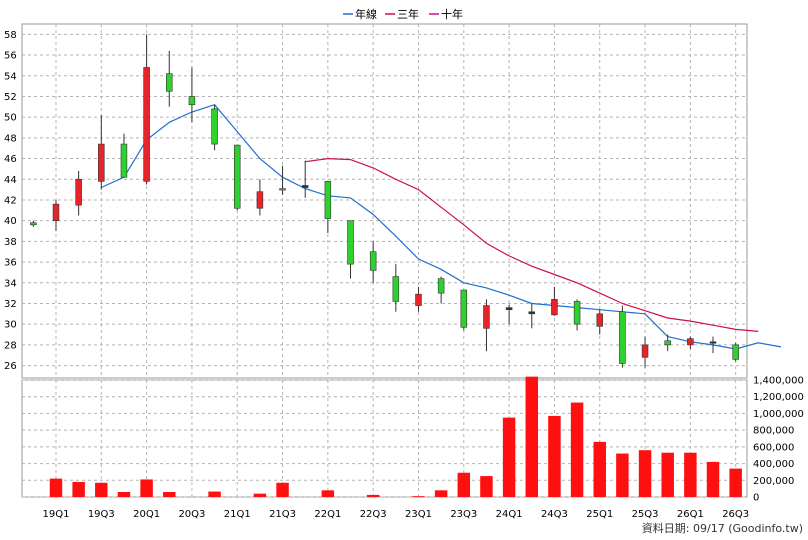 This screenshot has width=808, height=540. What do you see at coordinates (418, 514) in the screenshot?
I see `x-tick-label: 23Q1` at bounding box center [418, 514].